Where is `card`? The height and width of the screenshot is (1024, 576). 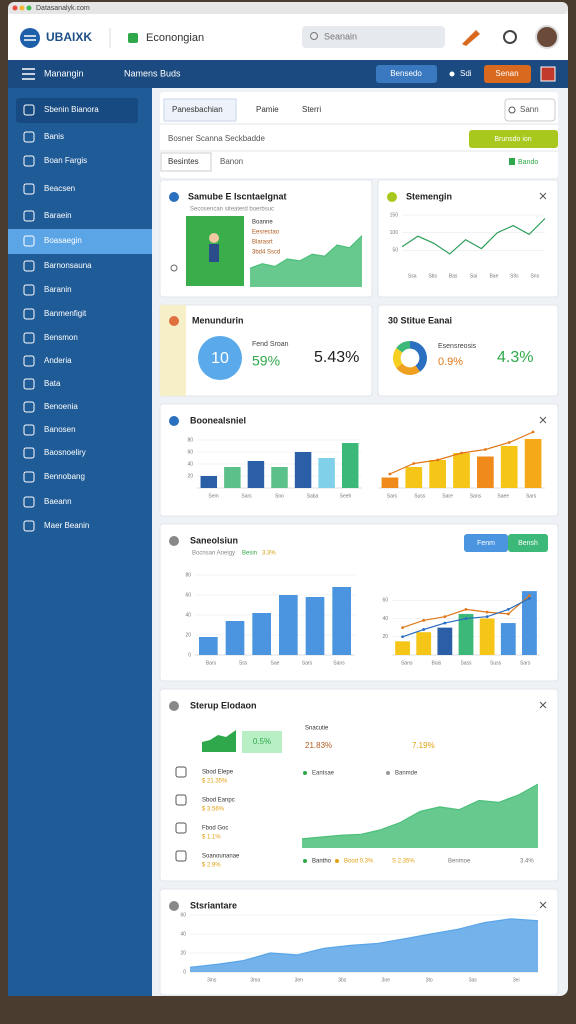 card is located at coordinates (468, 238).